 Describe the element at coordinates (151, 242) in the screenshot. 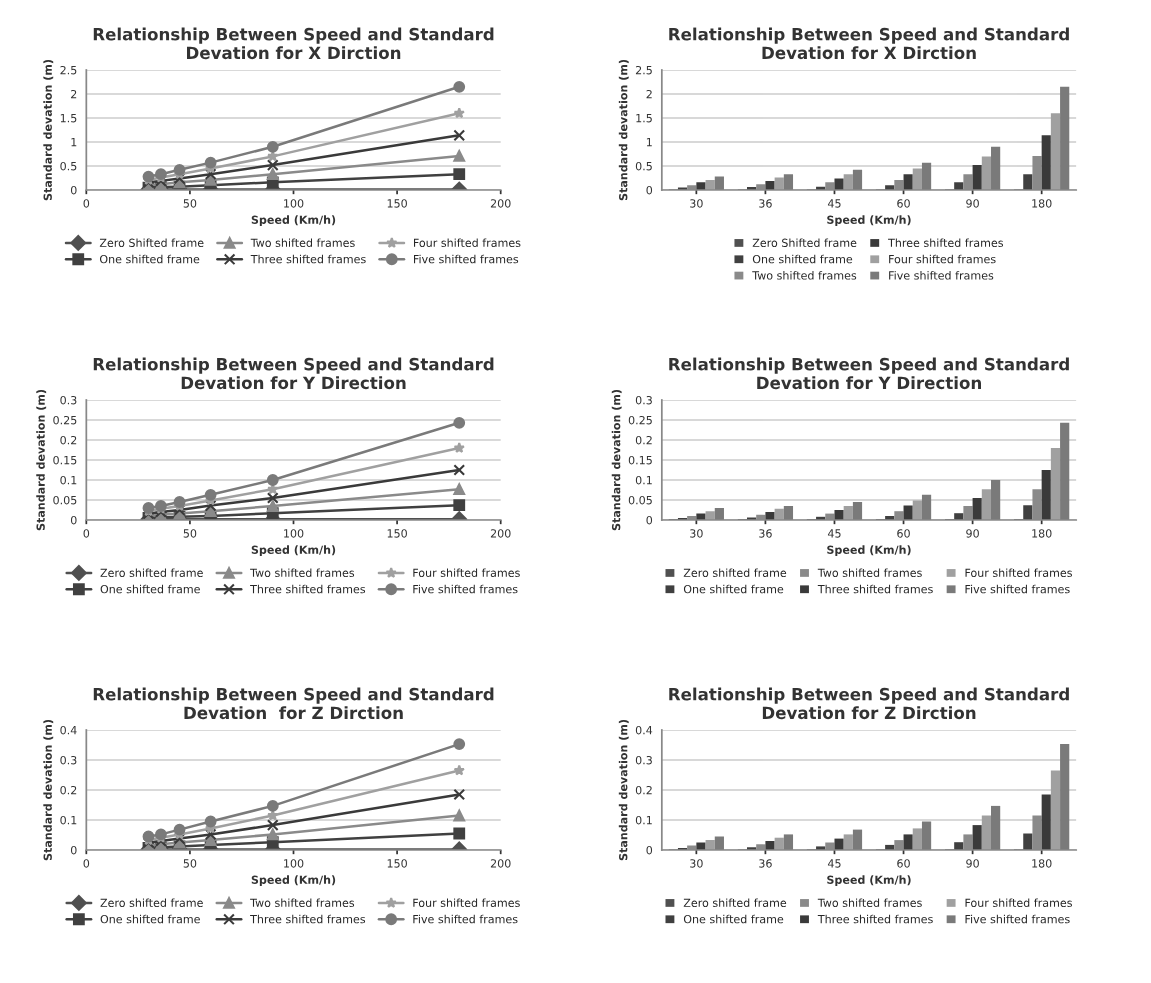

I see `legend-label: Zero Shifted frame` at that location.